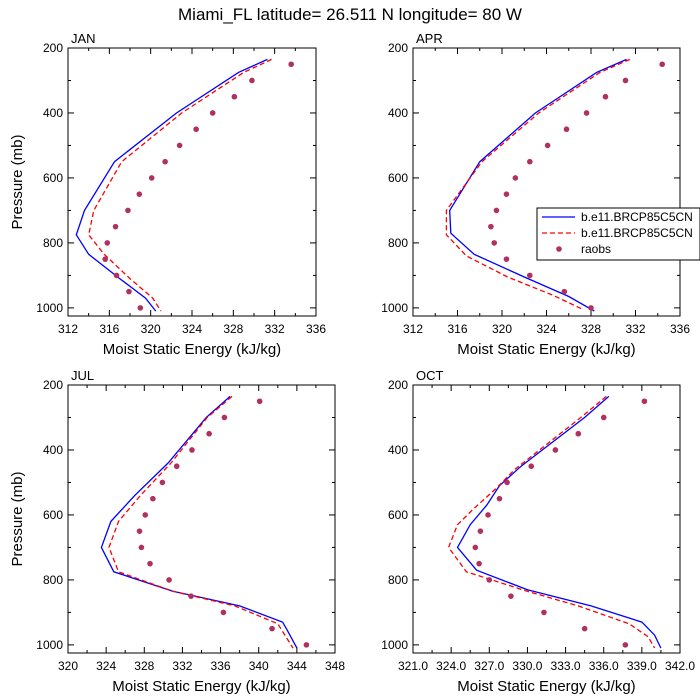  I want to click on panel-title: JAN, so click(83, 38).